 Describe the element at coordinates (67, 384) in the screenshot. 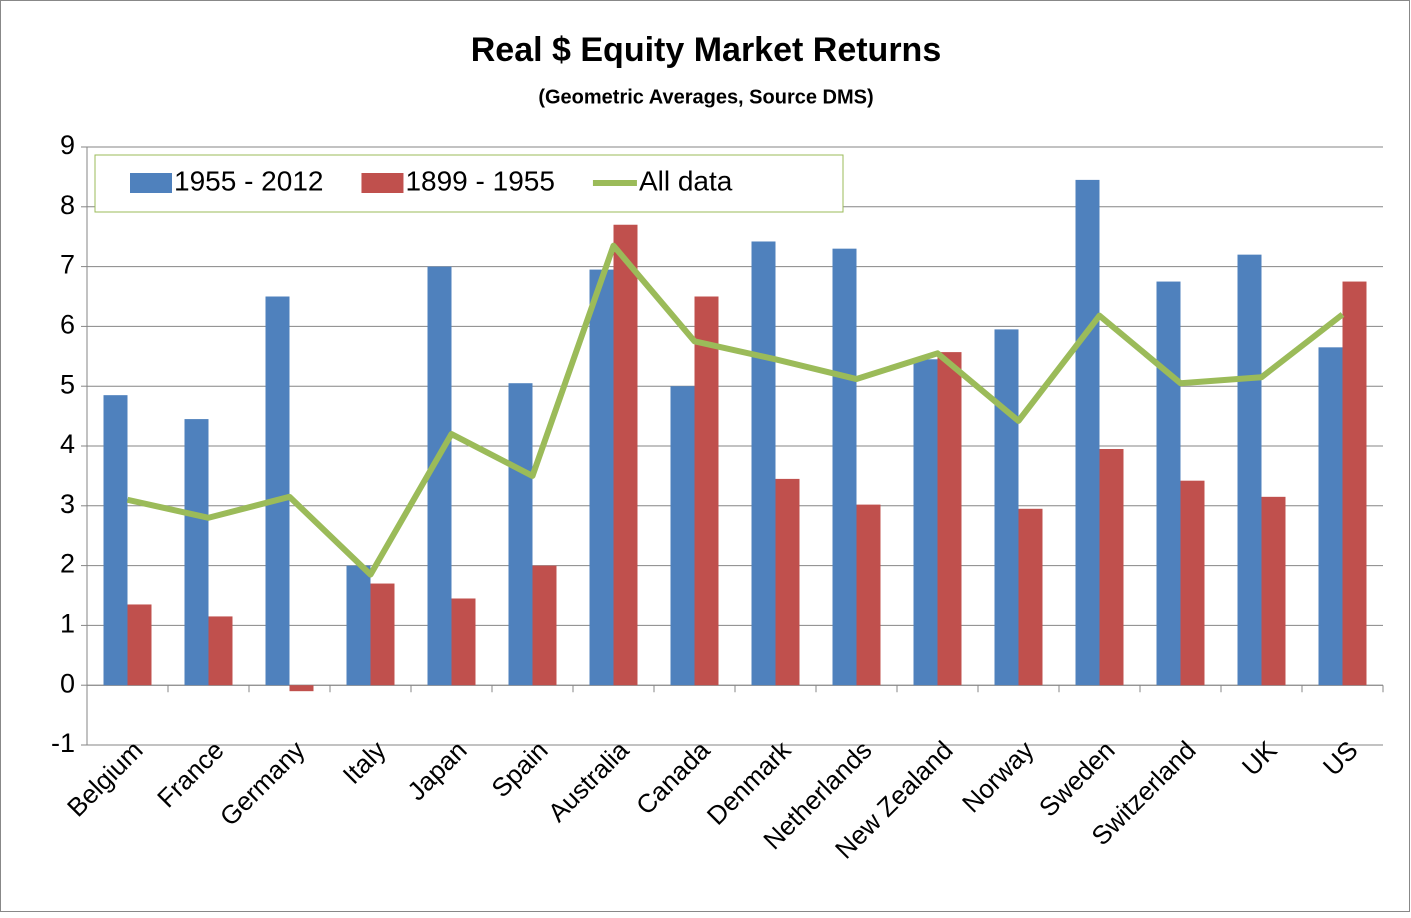

I see `y-tick-label: 5` at that location.